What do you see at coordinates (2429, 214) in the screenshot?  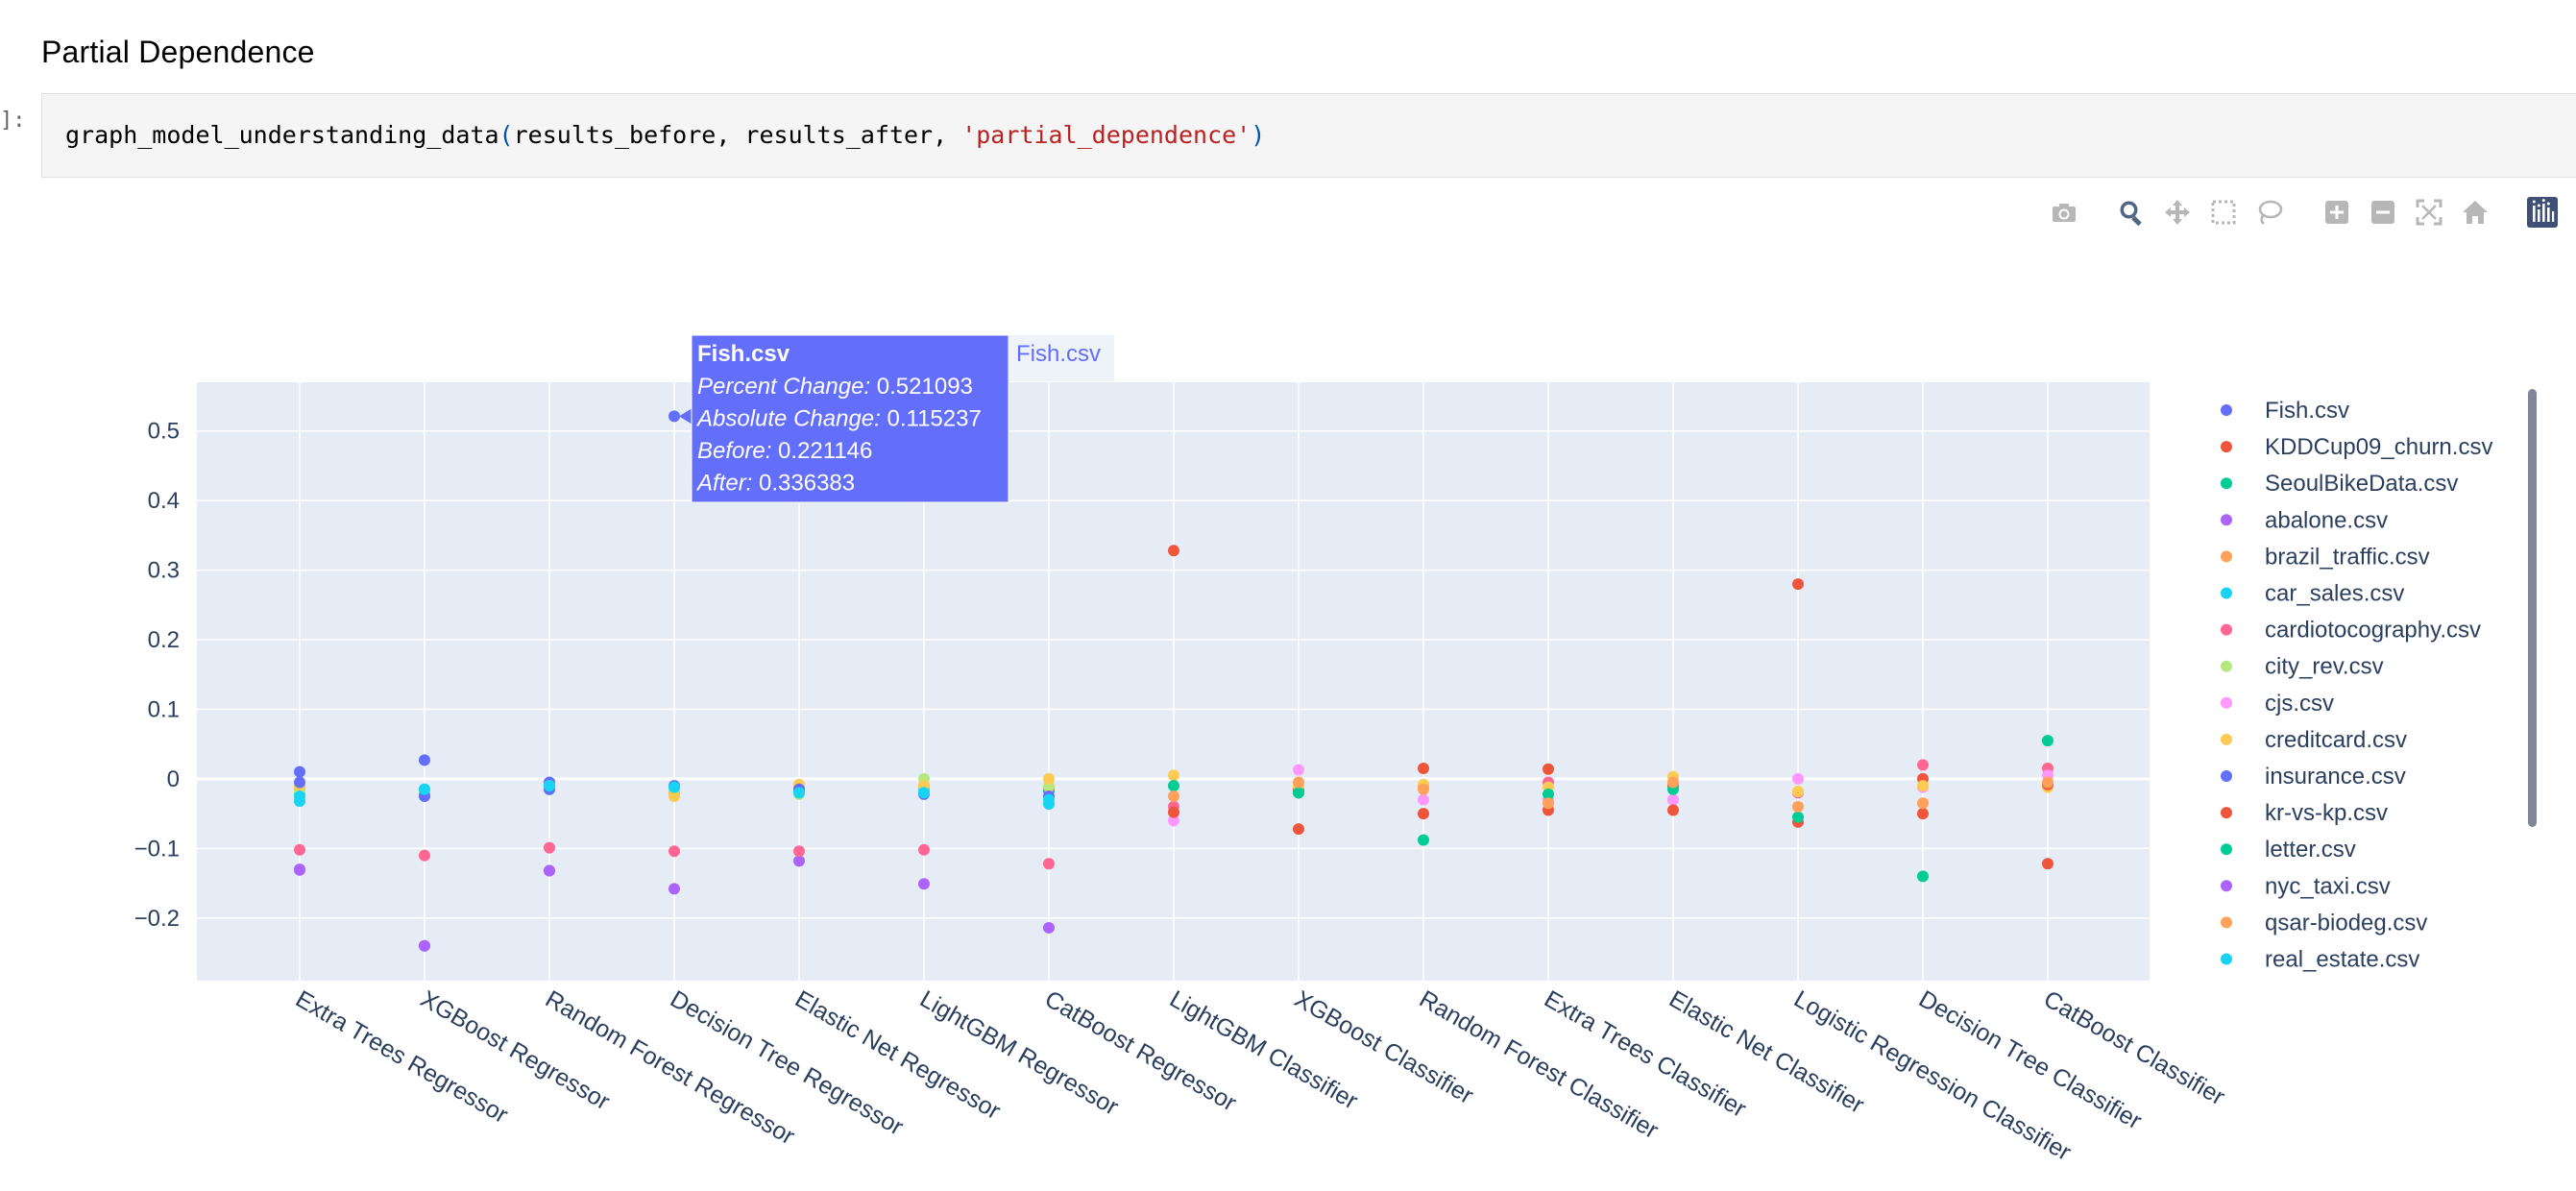 I see `autoscale-button` at bounding box center [2429, 214].